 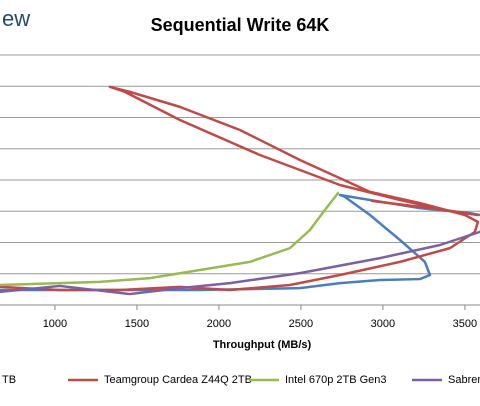 What do you see at coordinates (55, 324) in the screenshot?
I see `x-tick-label: 1000` at bounding box center [55, 324].